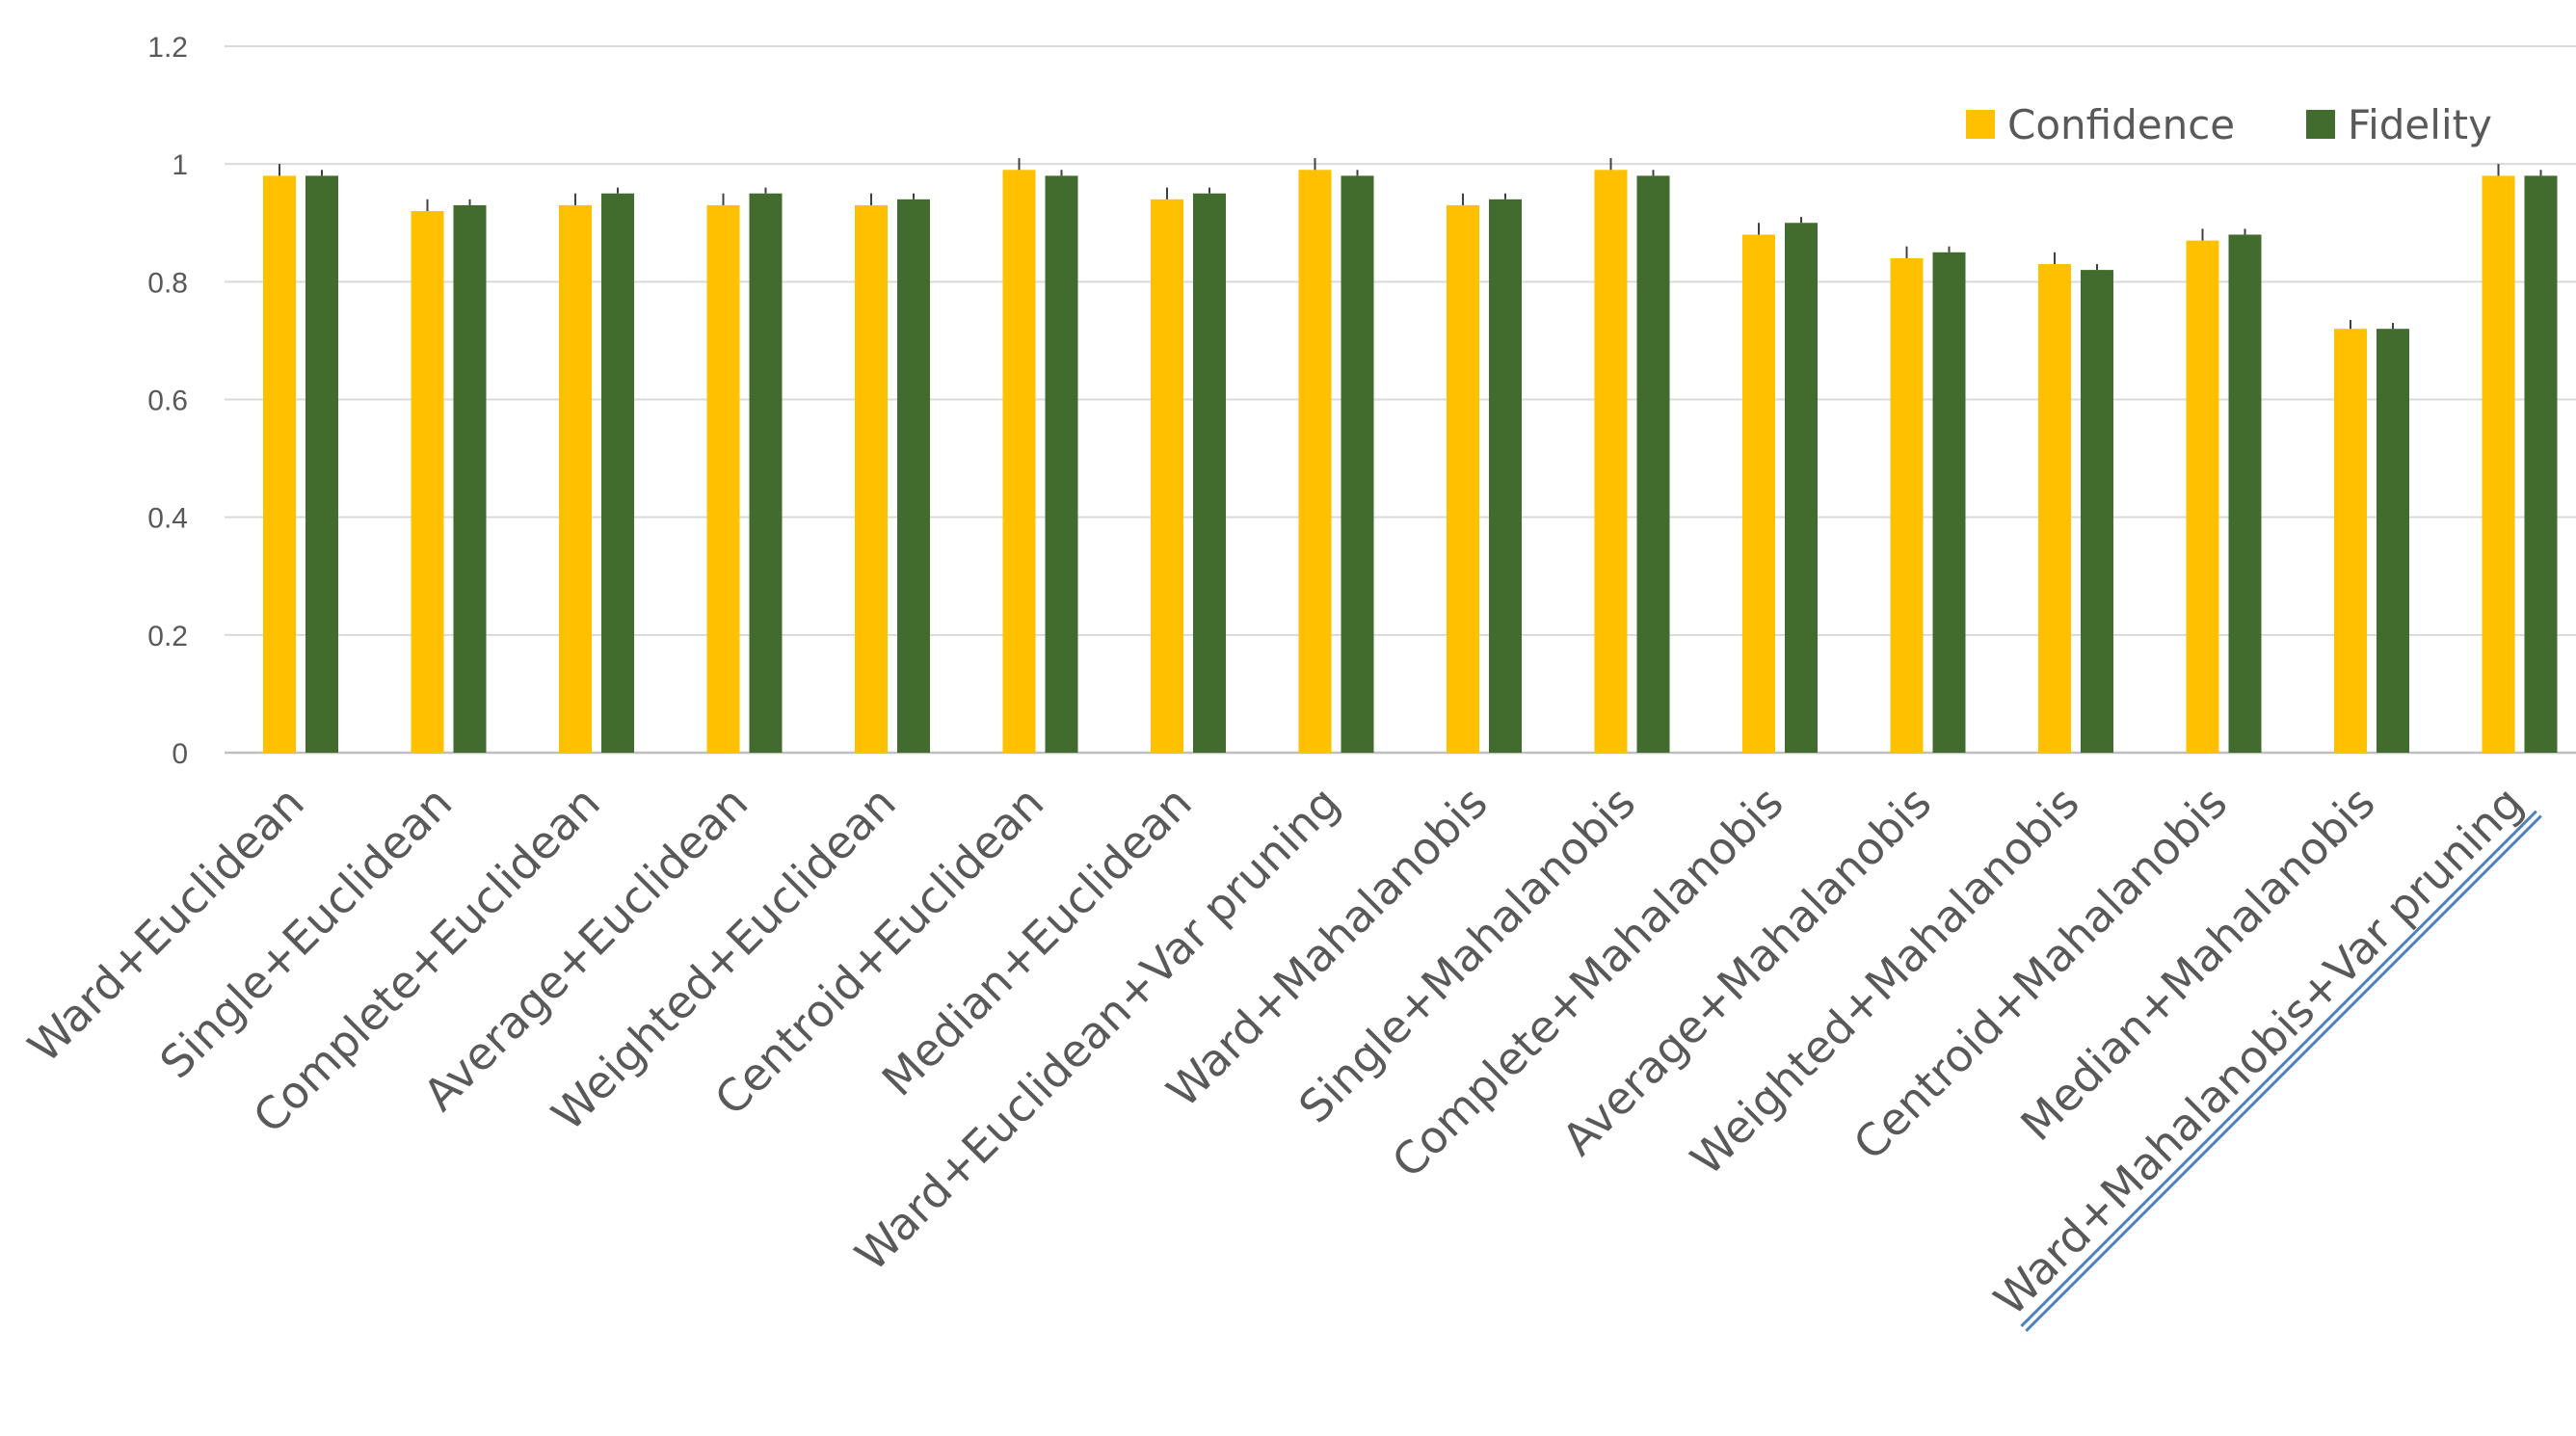 This screenshot has height=1436, width=2576. I want to click on legend-item-fidelity: Fidelity, so click(2399, 125).